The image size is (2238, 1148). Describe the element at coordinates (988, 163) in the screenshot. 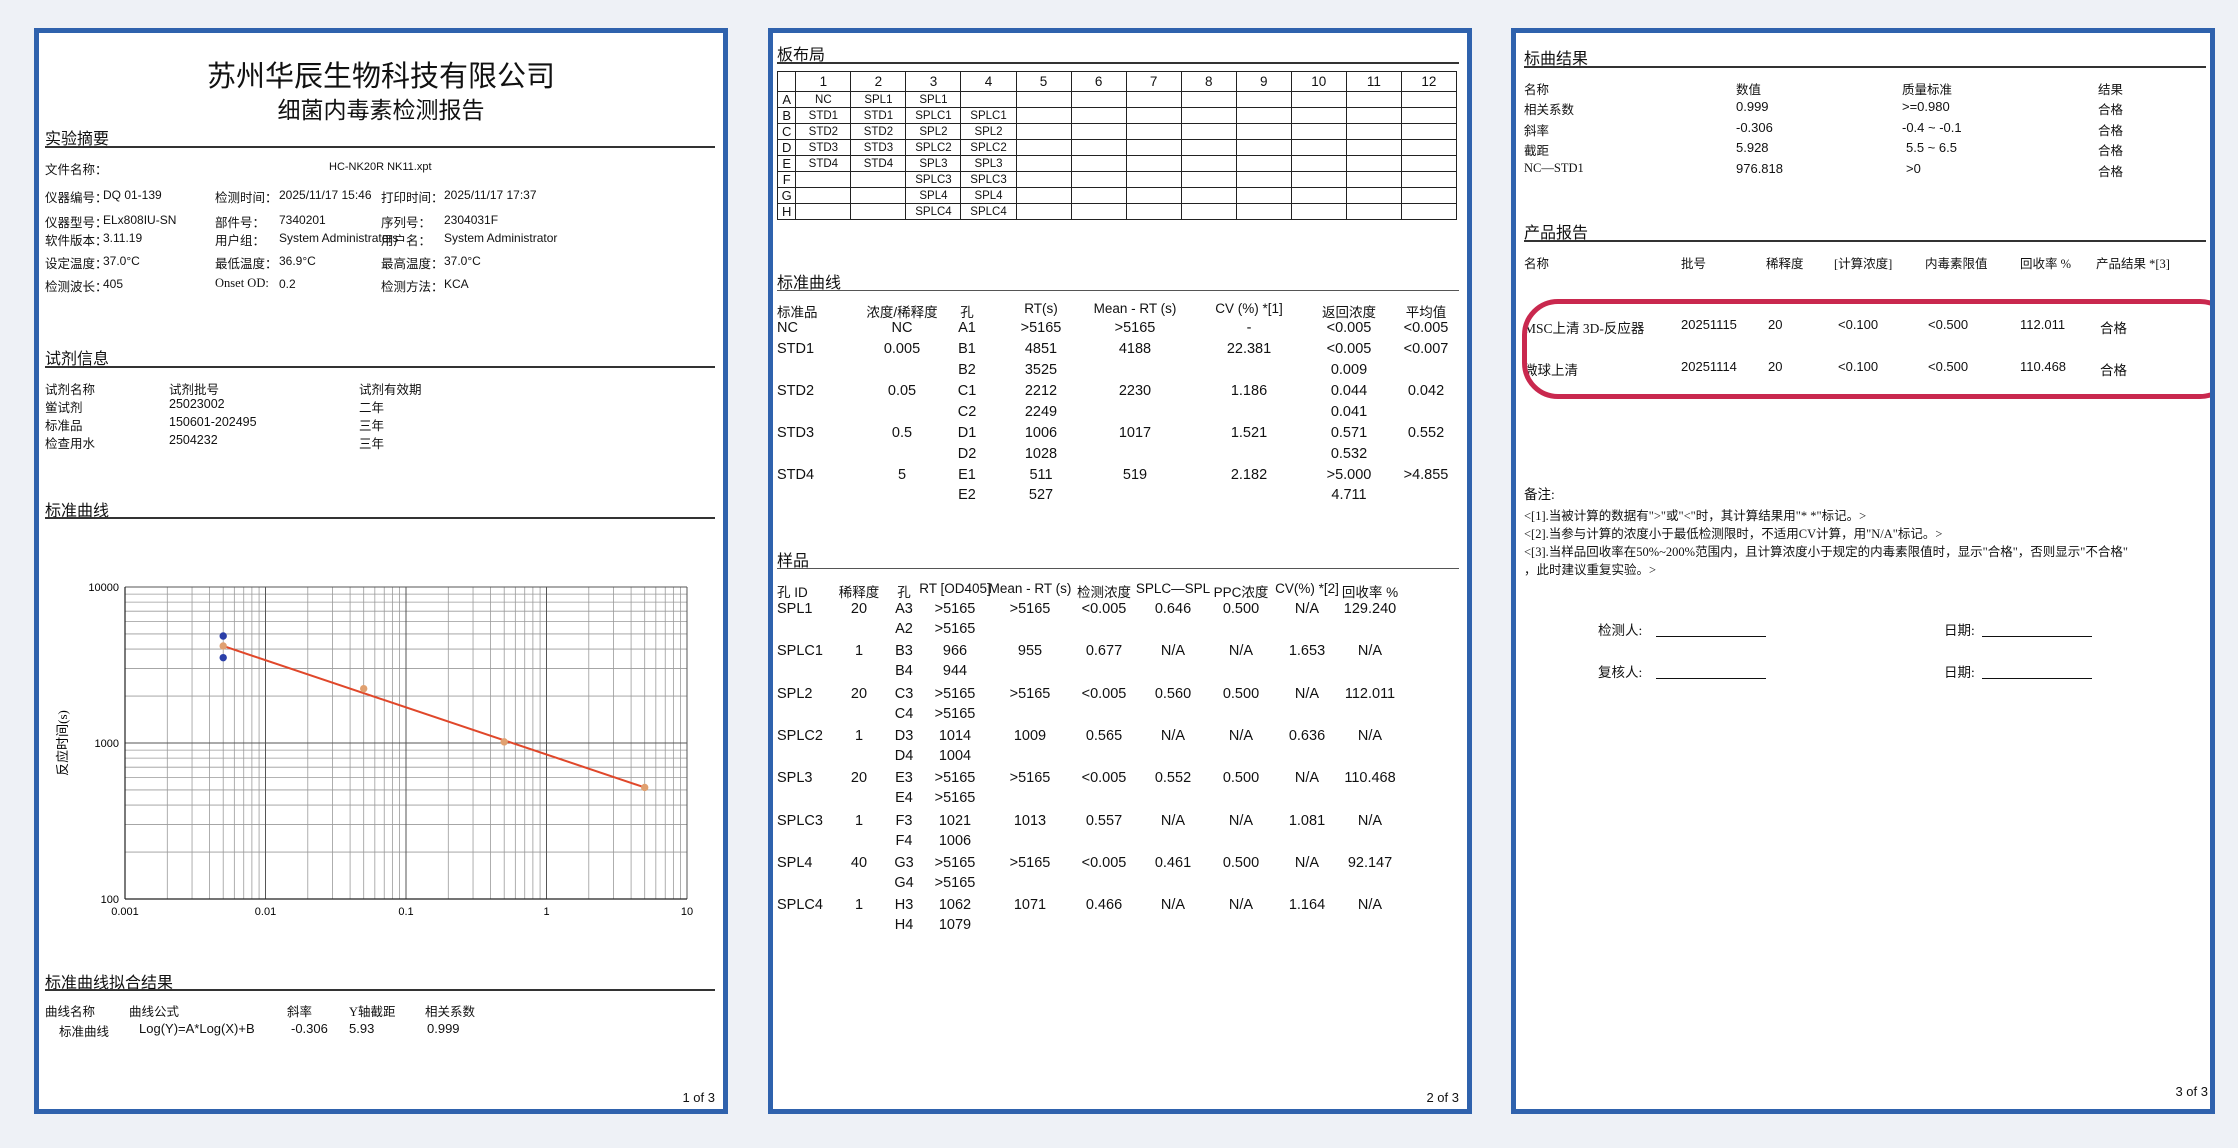

I see `plate-well: SPL3` at that location.